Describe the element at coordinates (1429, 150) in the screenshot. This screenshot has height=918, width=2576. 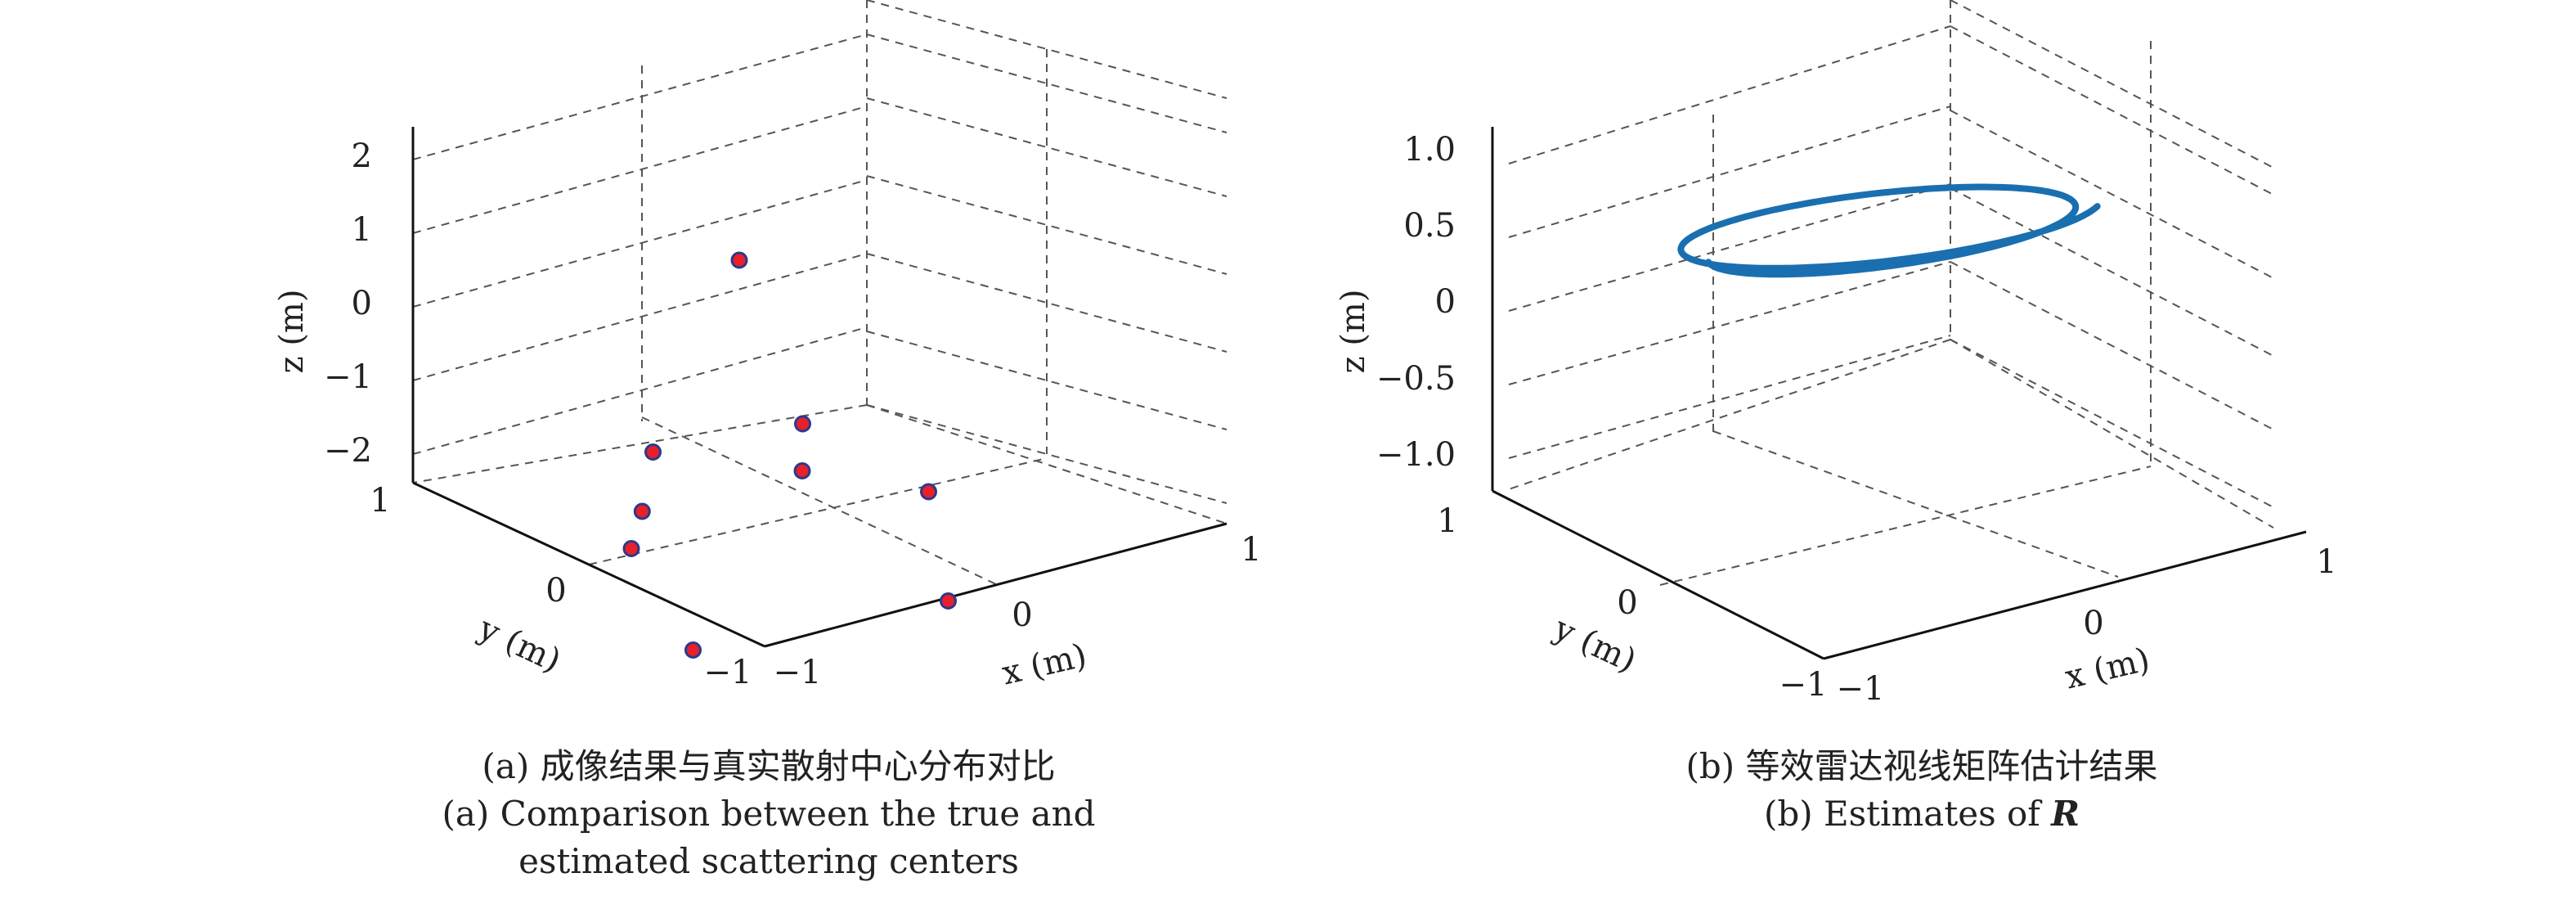
I see `panel-b-ztick-0: 1.0` at that location.